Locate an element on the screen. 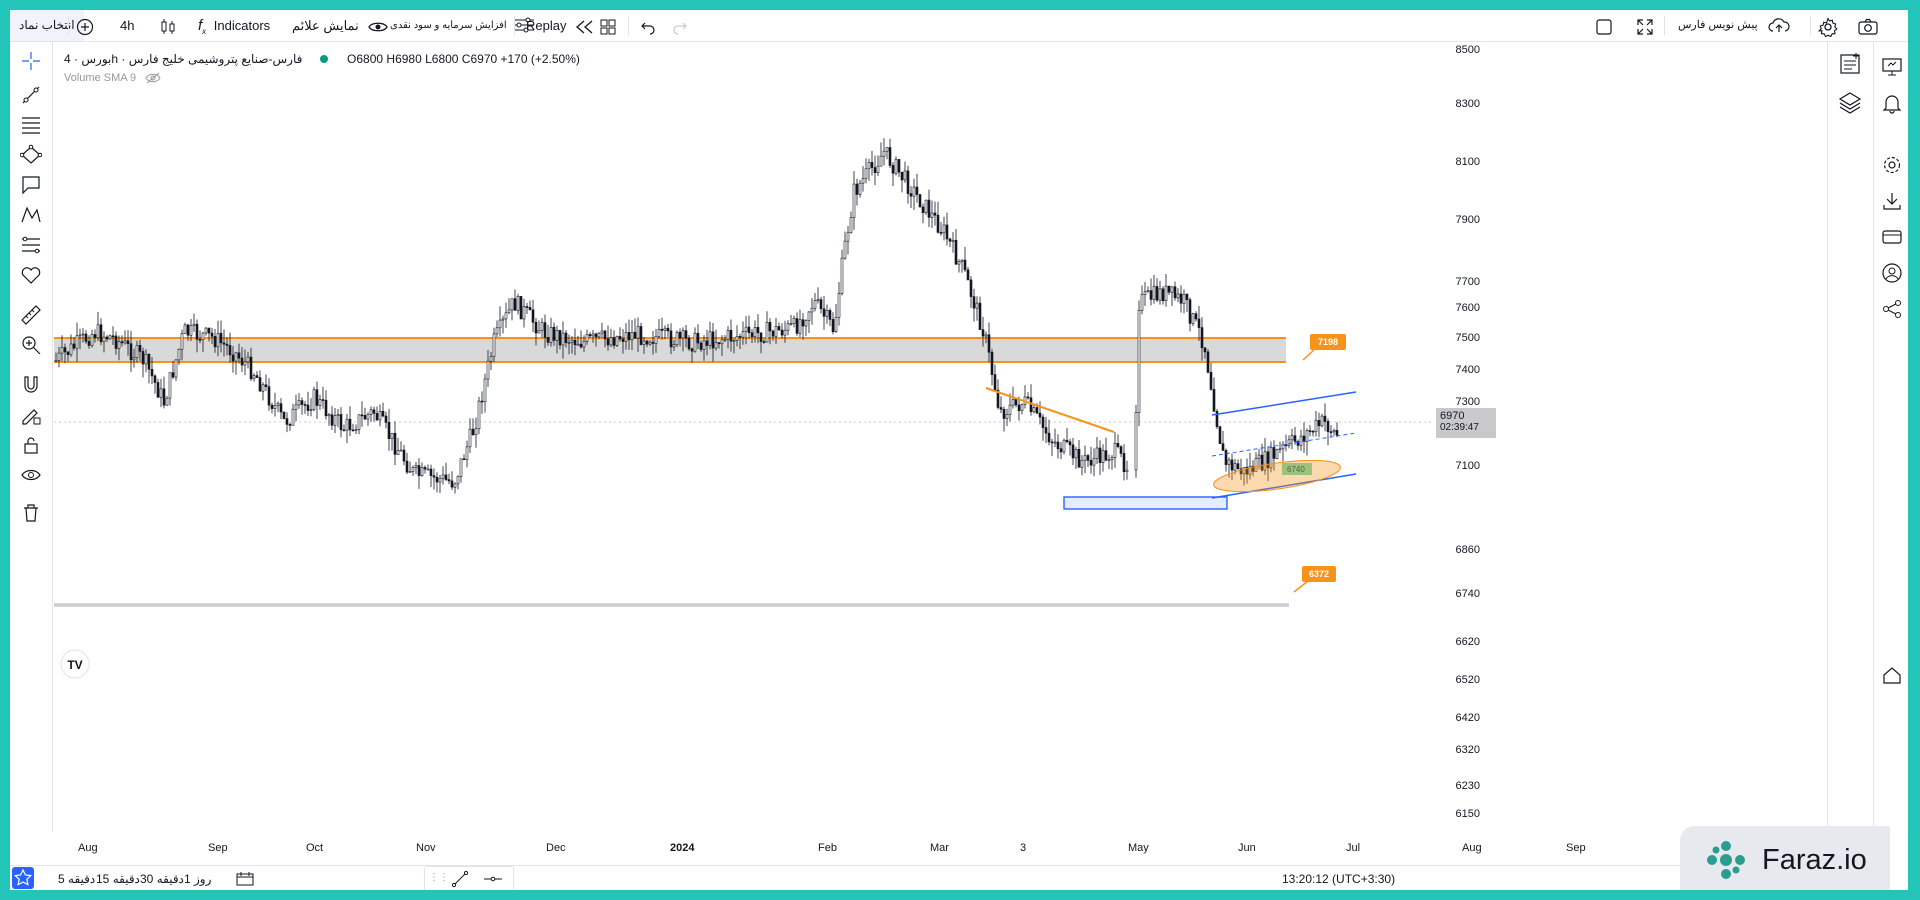  brand-name: Faraz.io is located at coordinates (1814, 860).